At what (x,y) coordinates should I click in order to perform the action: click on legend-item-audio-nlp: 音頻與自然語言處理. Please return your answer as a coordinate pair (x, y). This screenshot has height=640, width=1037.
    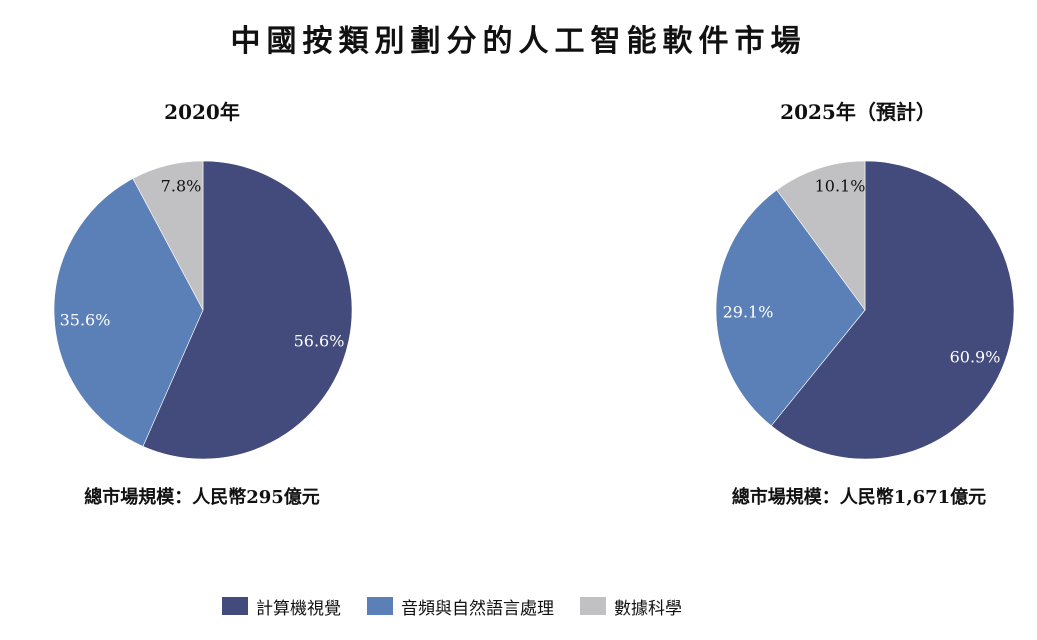
    Looking at the image, I should click on (460, 606).